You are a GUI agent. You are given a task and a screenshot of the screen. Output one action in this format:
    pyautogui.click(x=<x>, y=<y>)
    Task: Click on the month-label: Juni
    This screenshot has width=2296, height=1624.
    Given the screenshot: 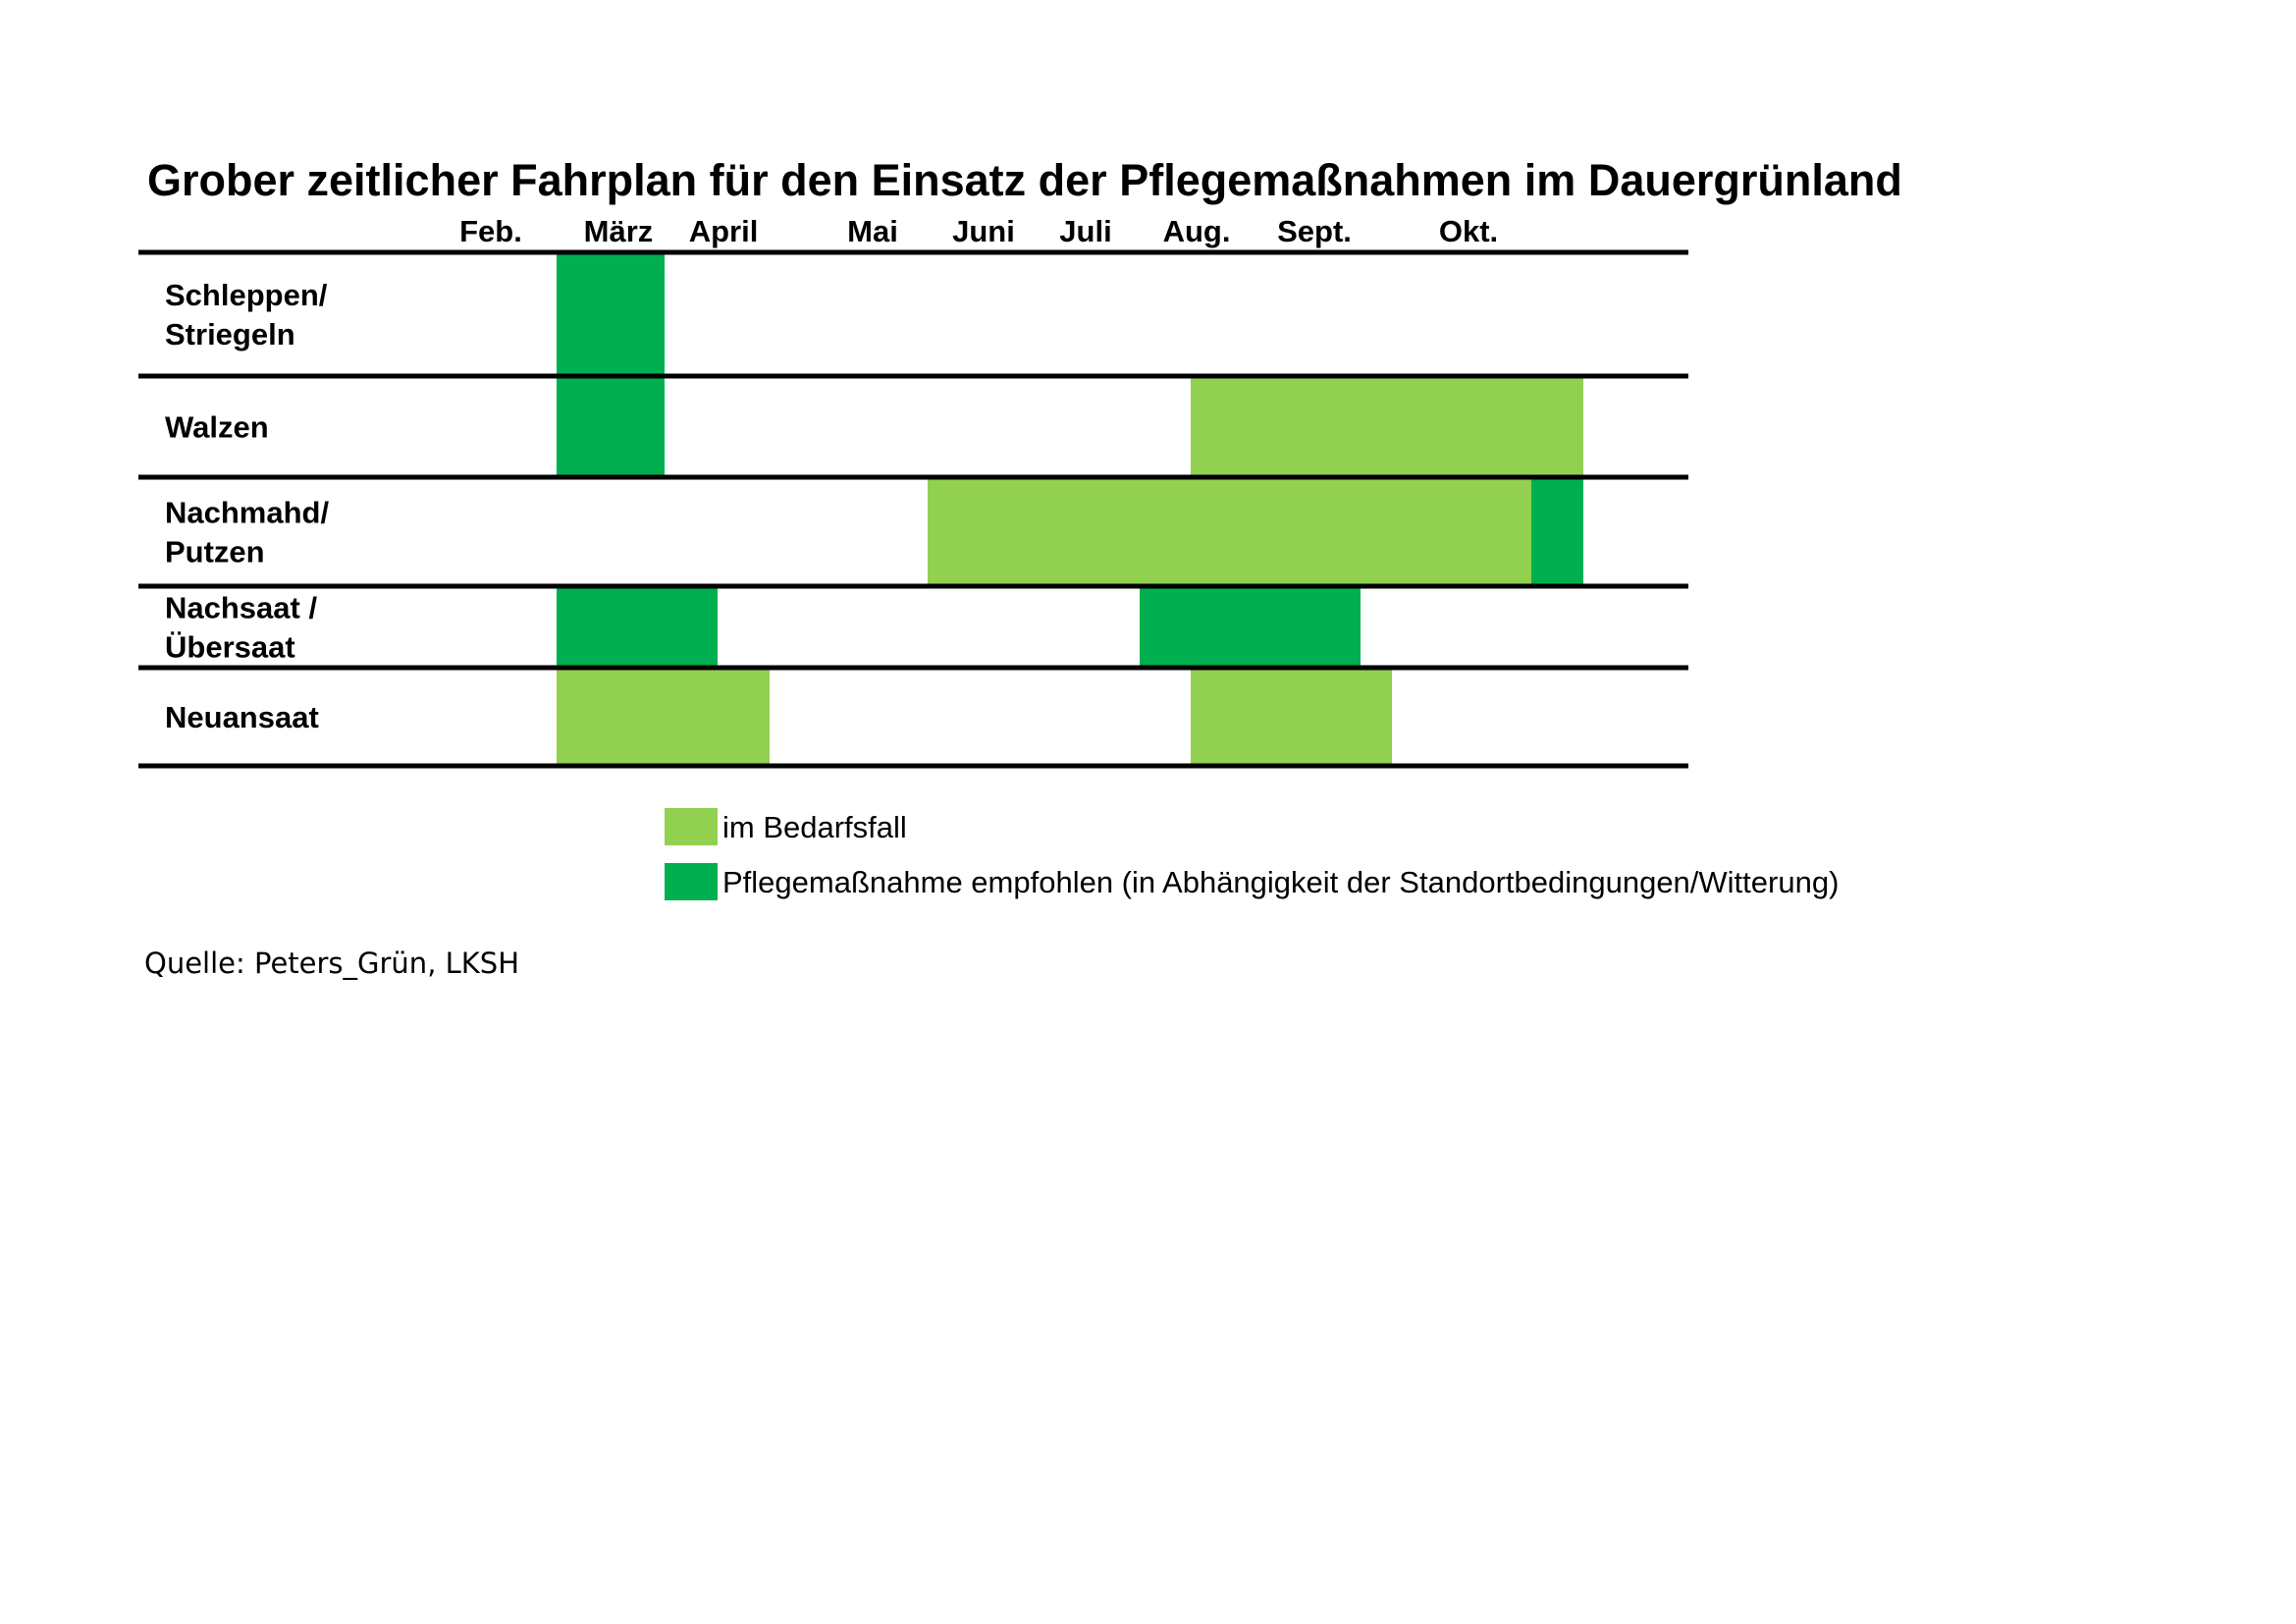 What is the action you would take?
    pyautogui.click(x=984, y=231)
    